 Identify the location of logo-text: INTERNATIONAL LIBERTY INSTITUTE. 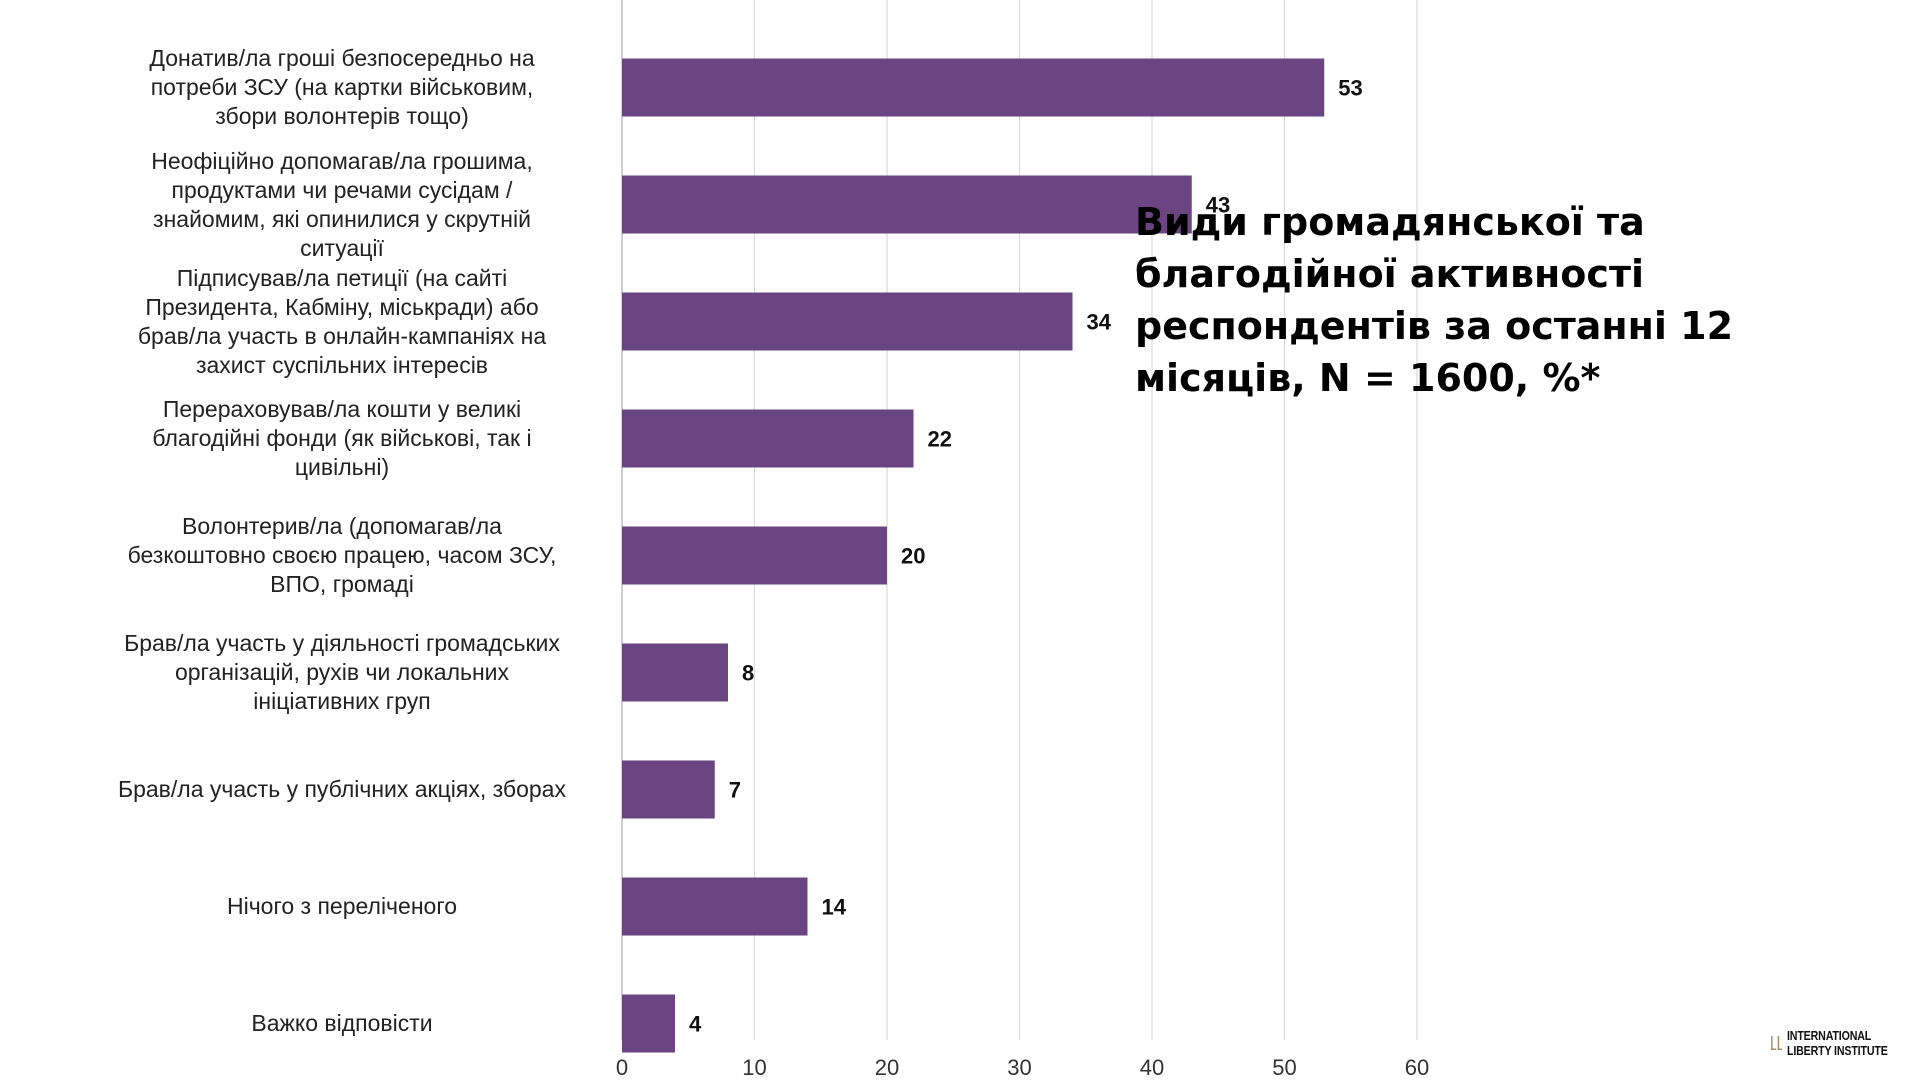
(1837, 1043).